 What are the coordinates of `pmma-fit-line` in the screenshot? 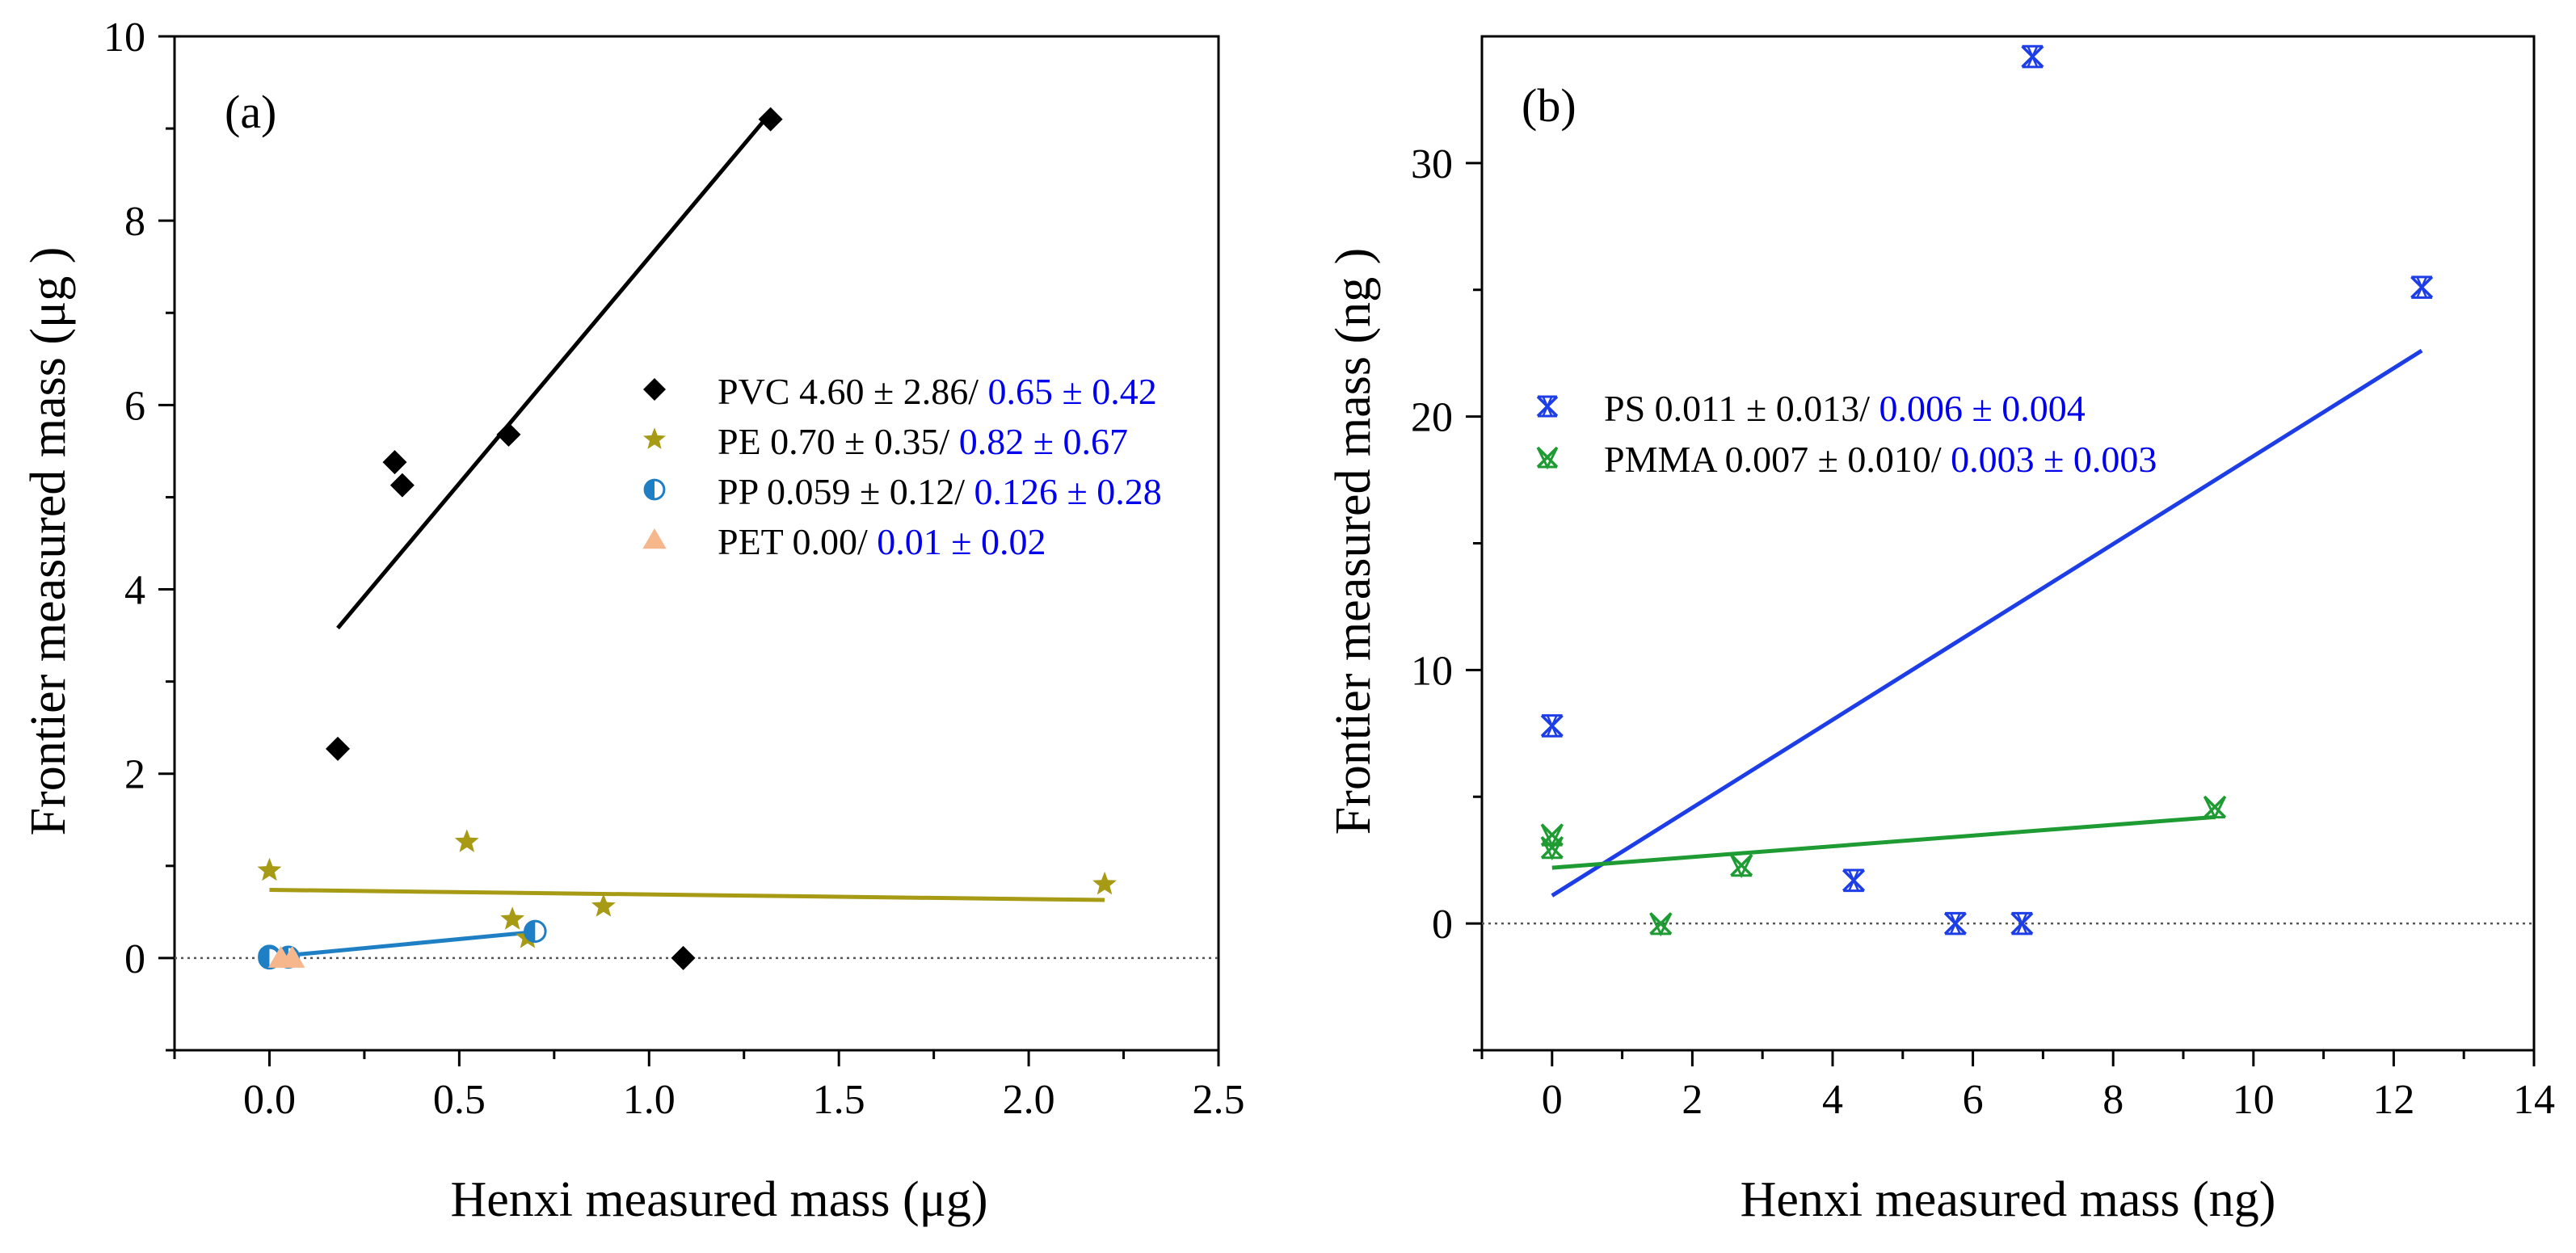 It's located at (1883, 842).